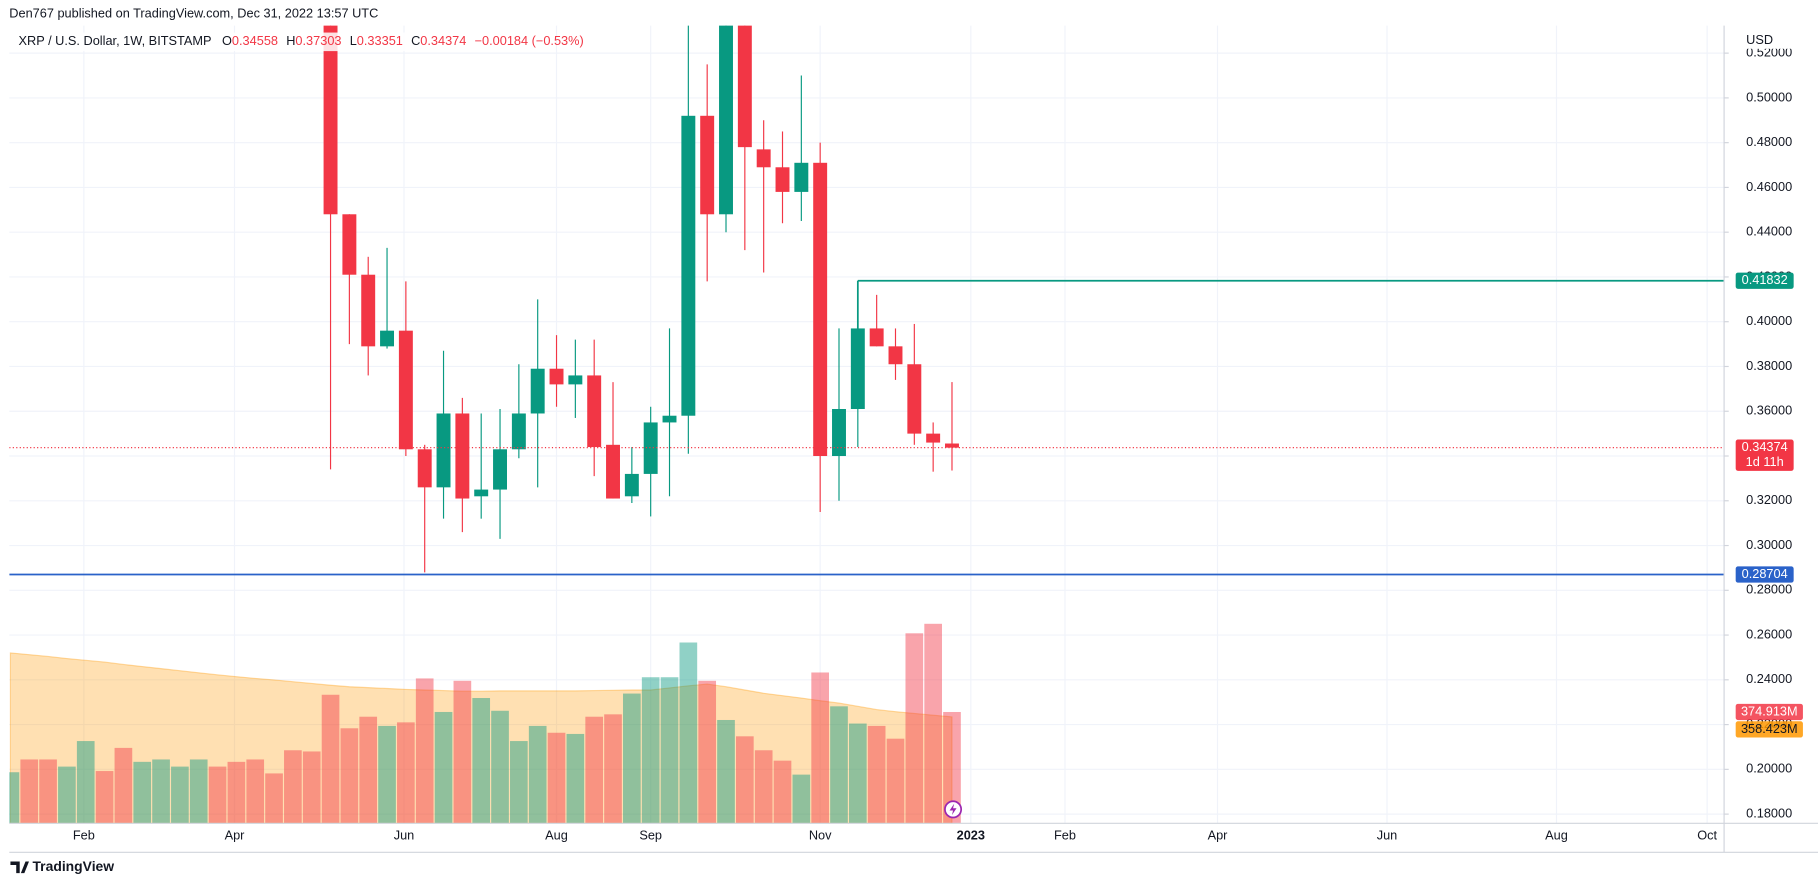 This screenshot has width=1818, height=886. Describe the element at coordinates (1769, 678) in the screenshot. I see `y-tick-label: 0.24000` at that location.